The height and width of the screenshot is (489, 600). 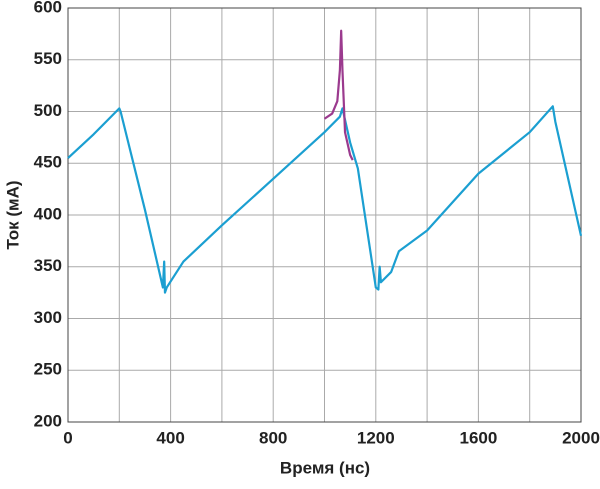 What do you see at coordinates (48, 317) in the screenshot?
I see `y-tick-label: 300` at bounding box center [48, 317].